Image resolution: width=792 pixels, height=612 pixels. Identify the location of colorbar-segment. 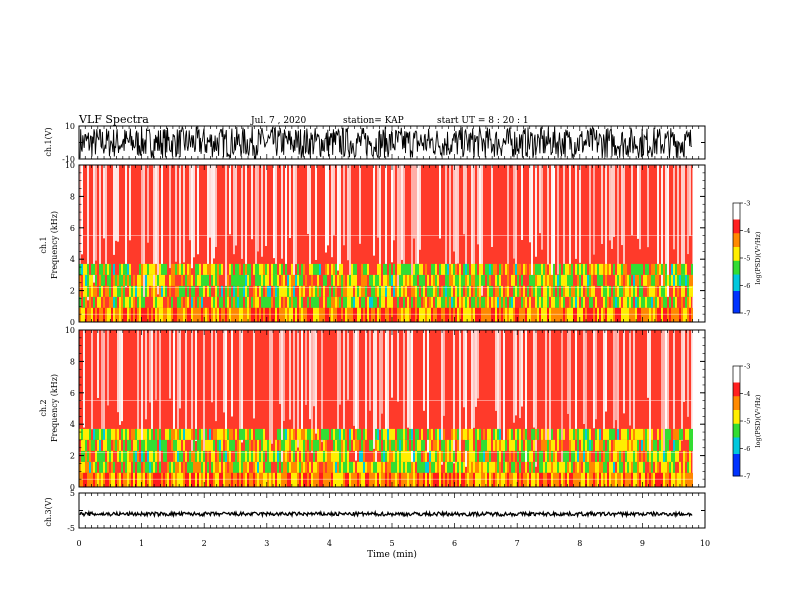
(736, 430).